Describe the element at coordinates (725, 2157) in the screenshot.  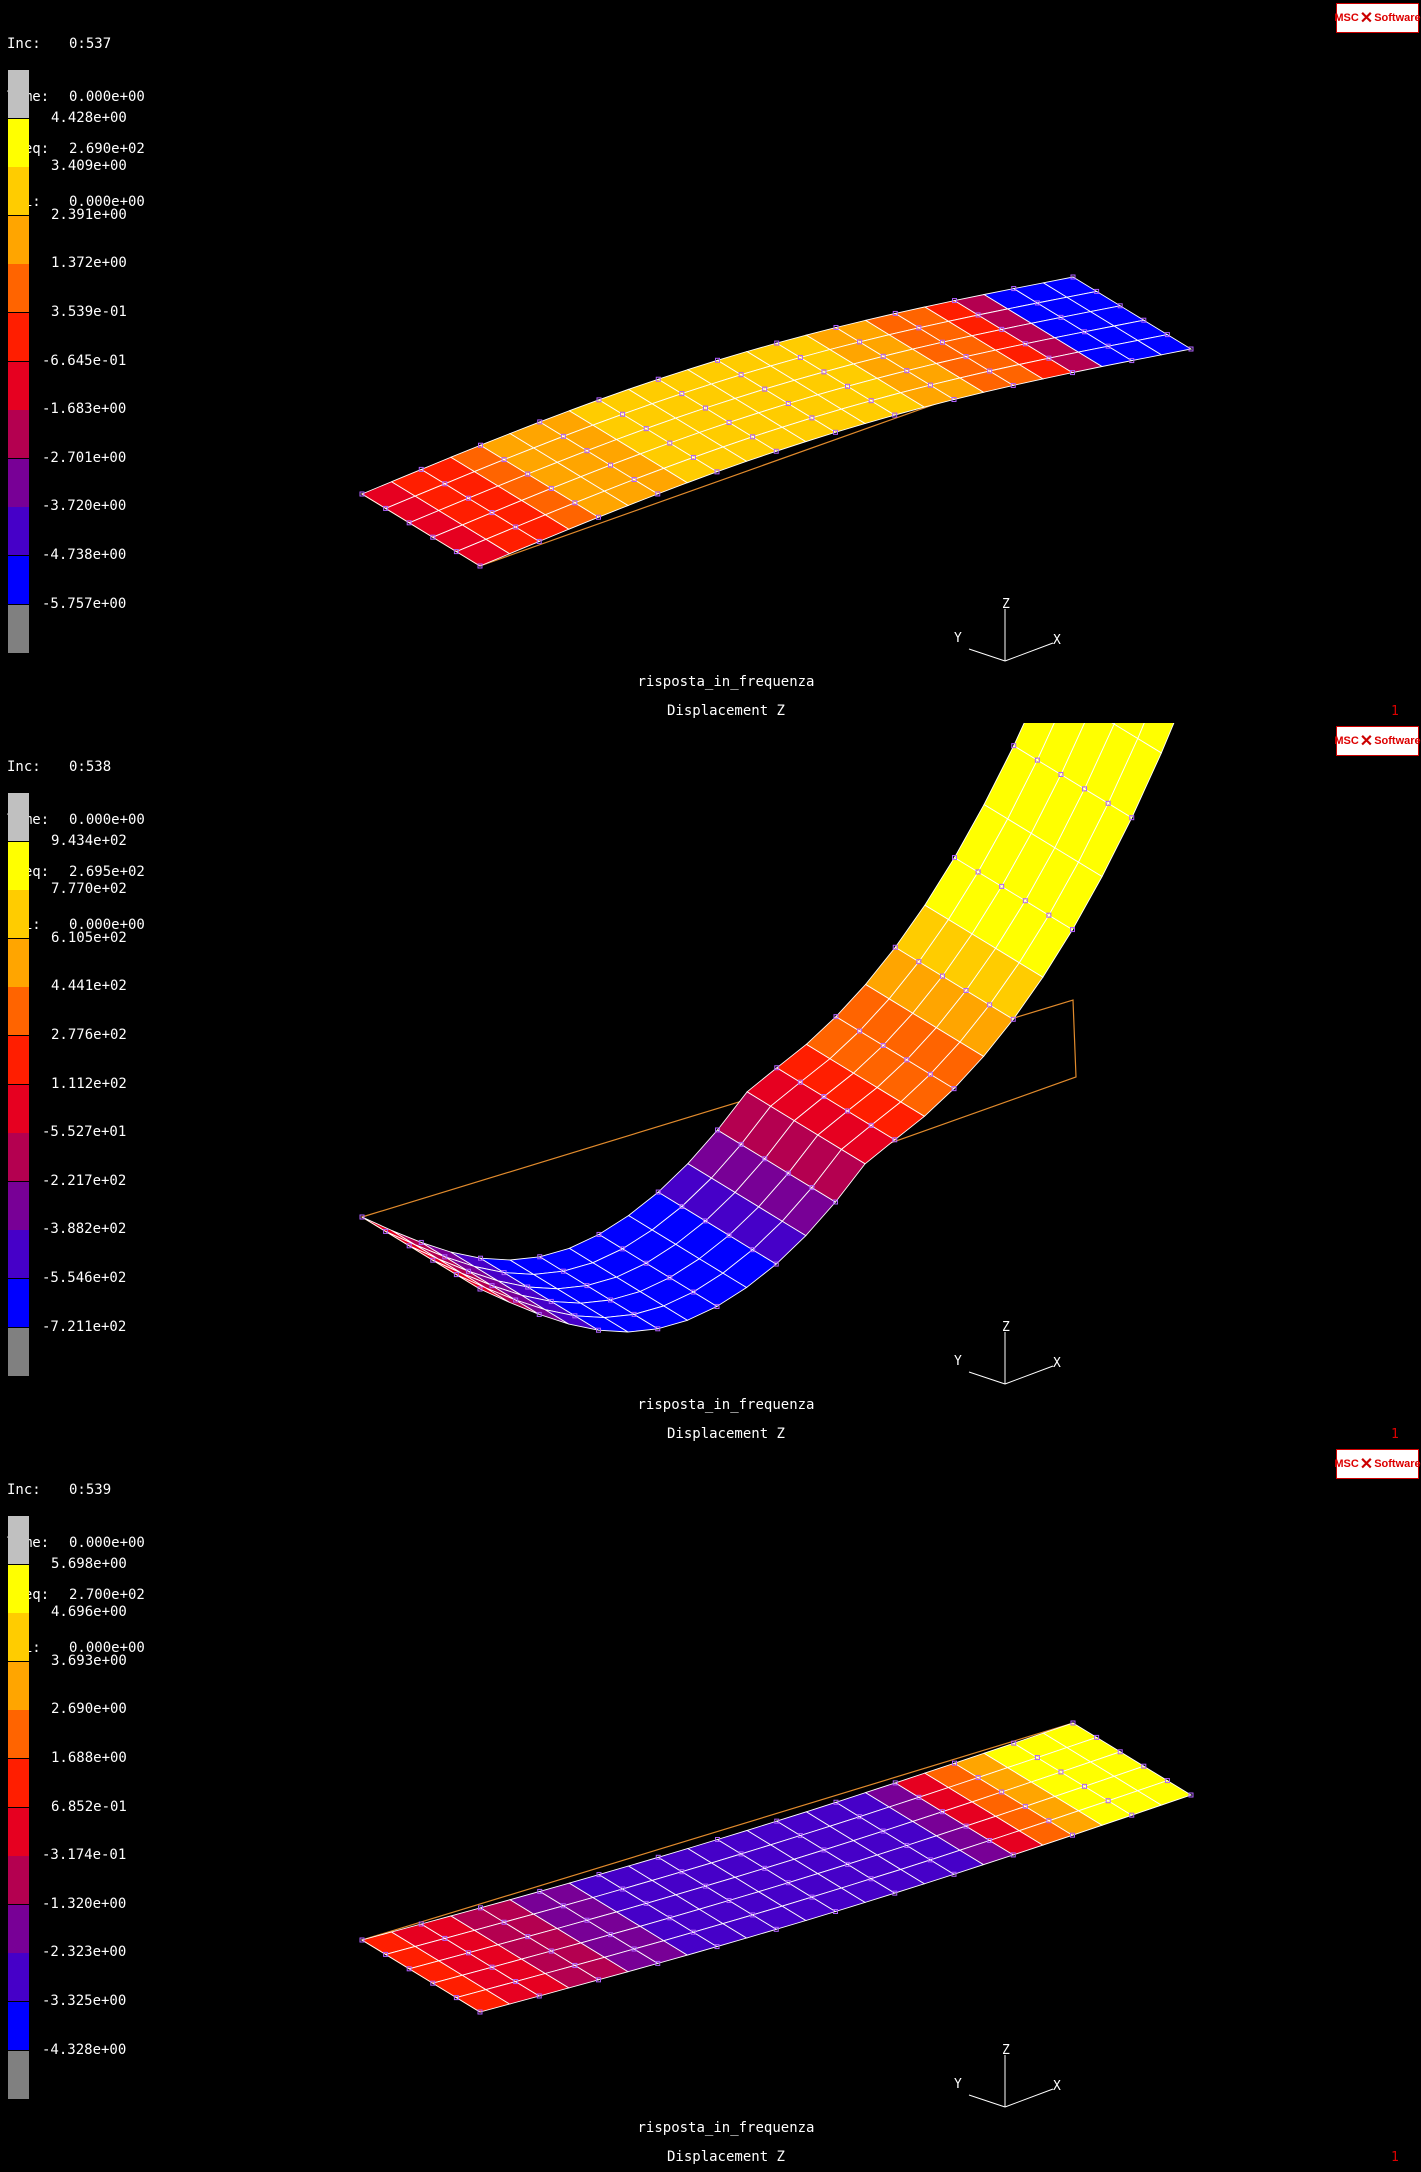
I see `result-name: Displacement Z` at that location.